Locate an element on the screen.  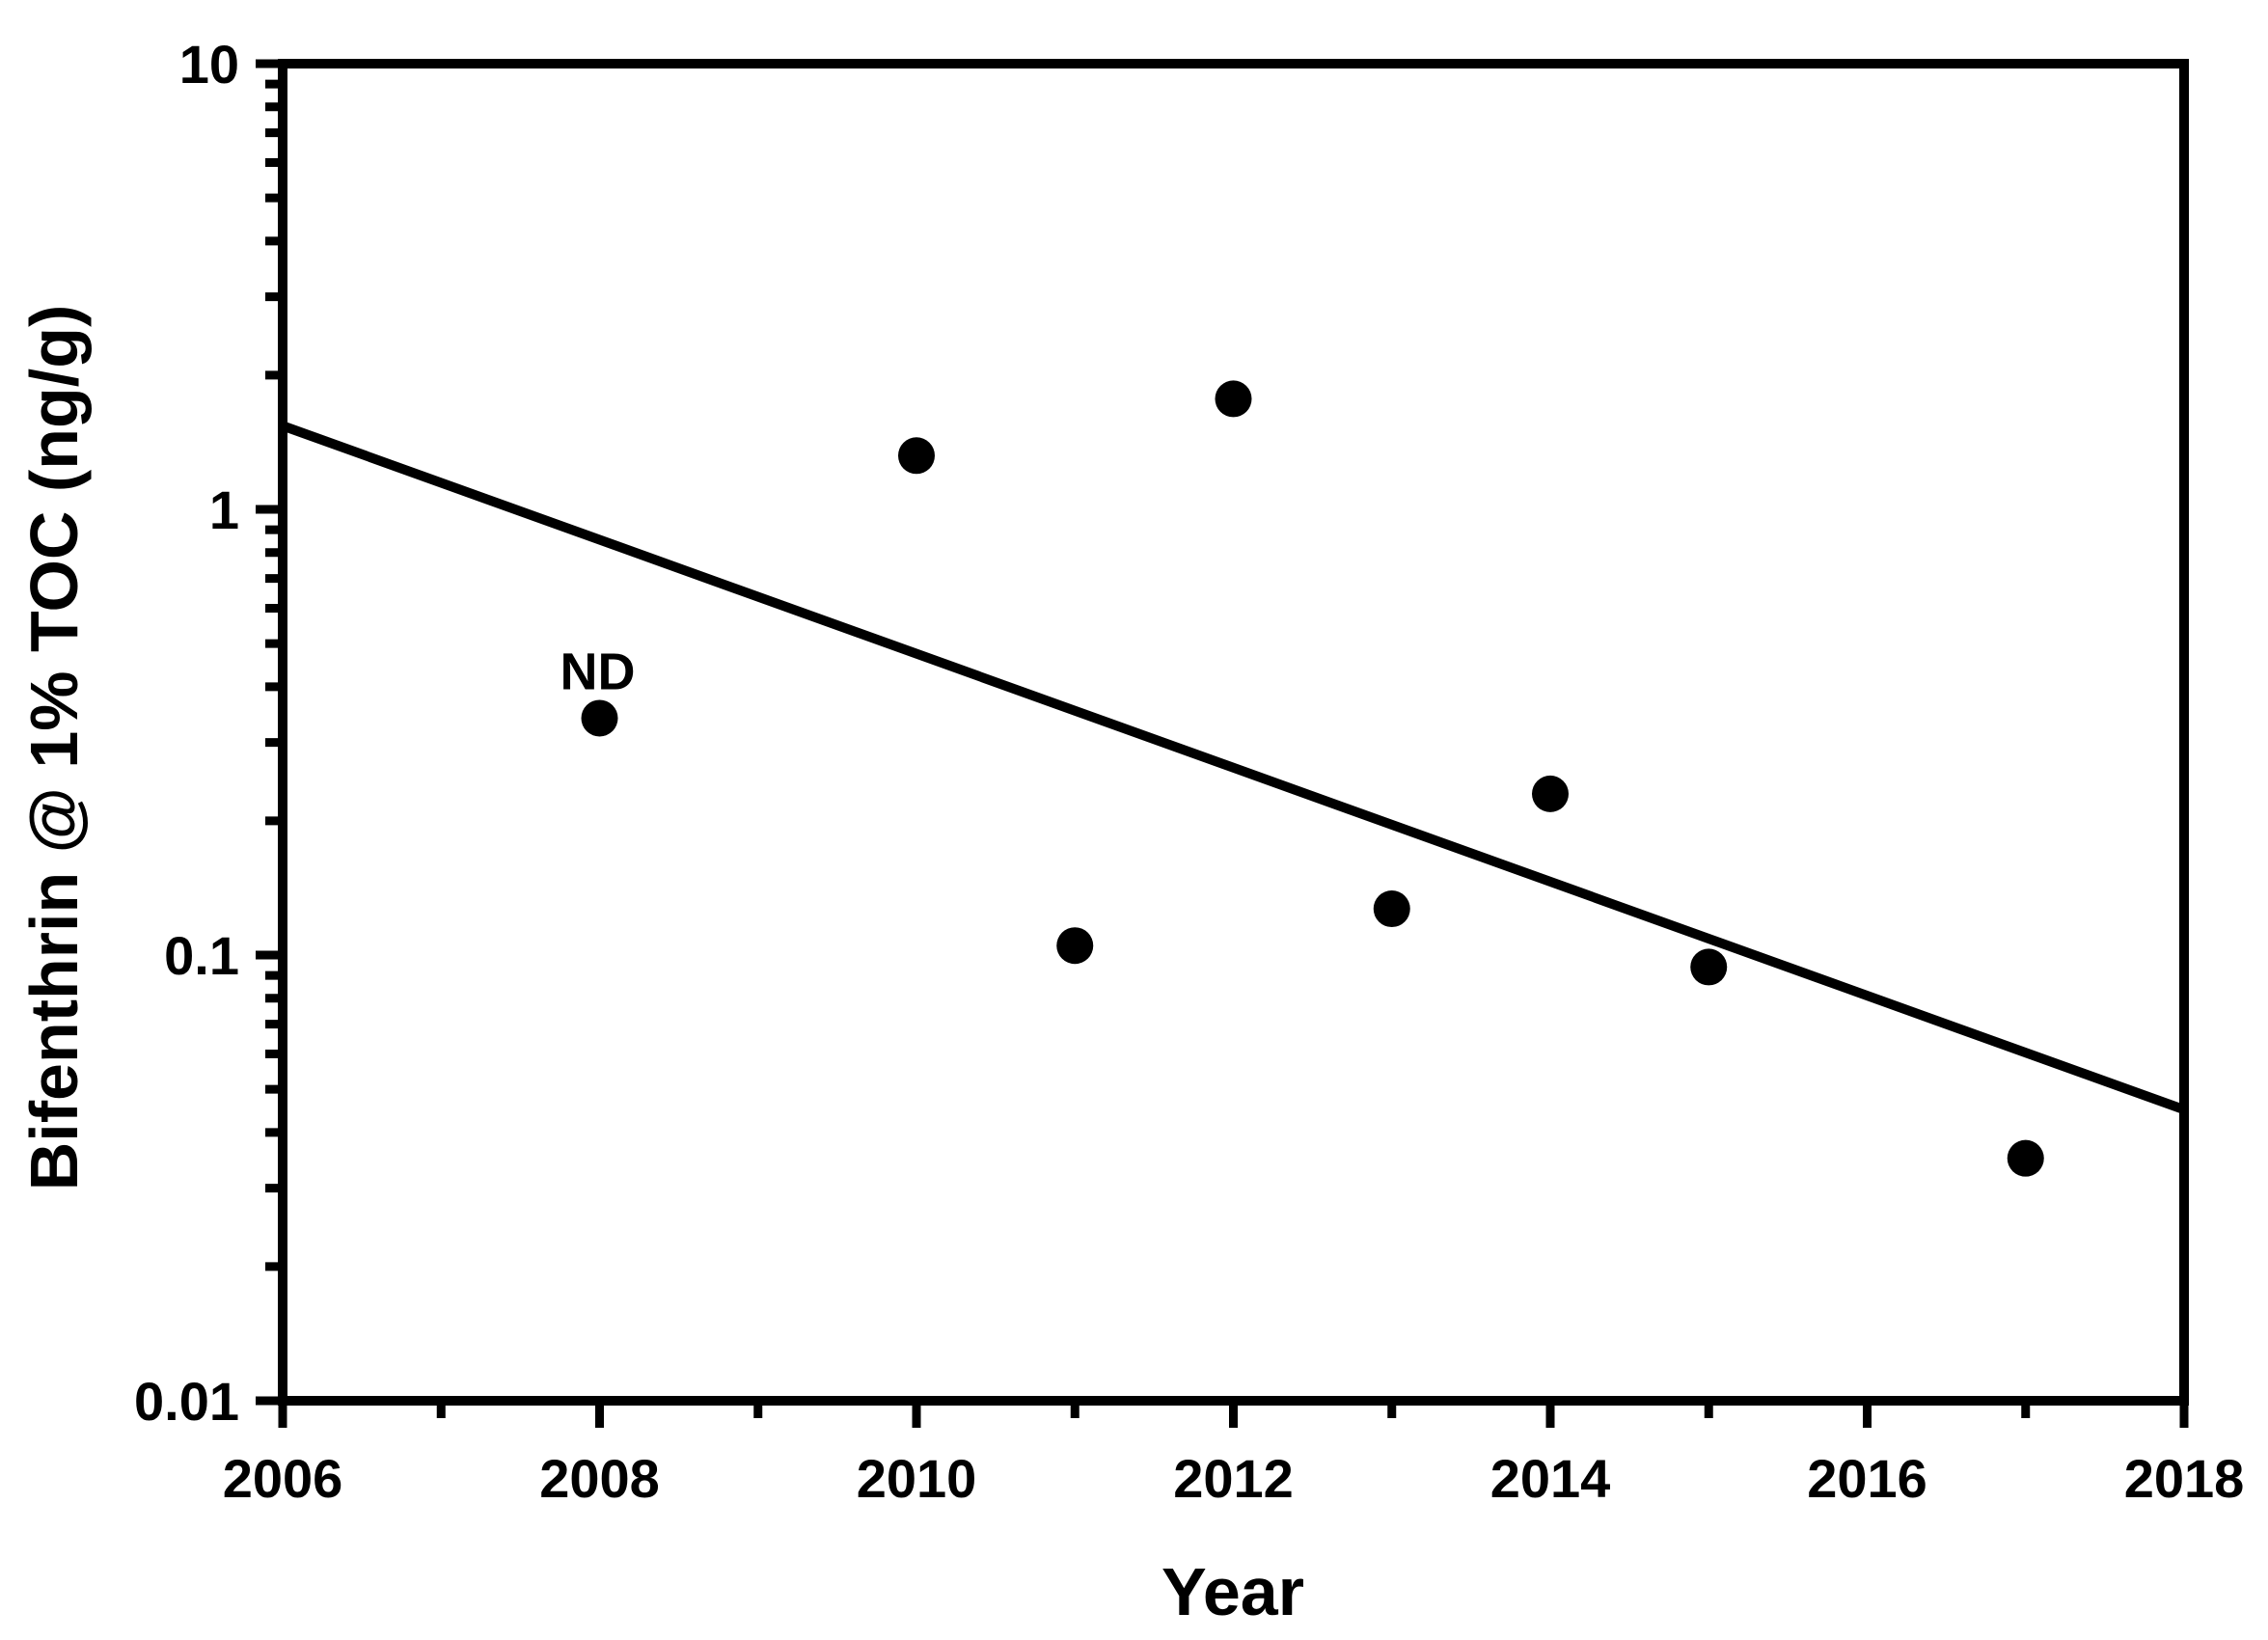
x-tick-label: 2010 is located at coordinates (917, 1479).